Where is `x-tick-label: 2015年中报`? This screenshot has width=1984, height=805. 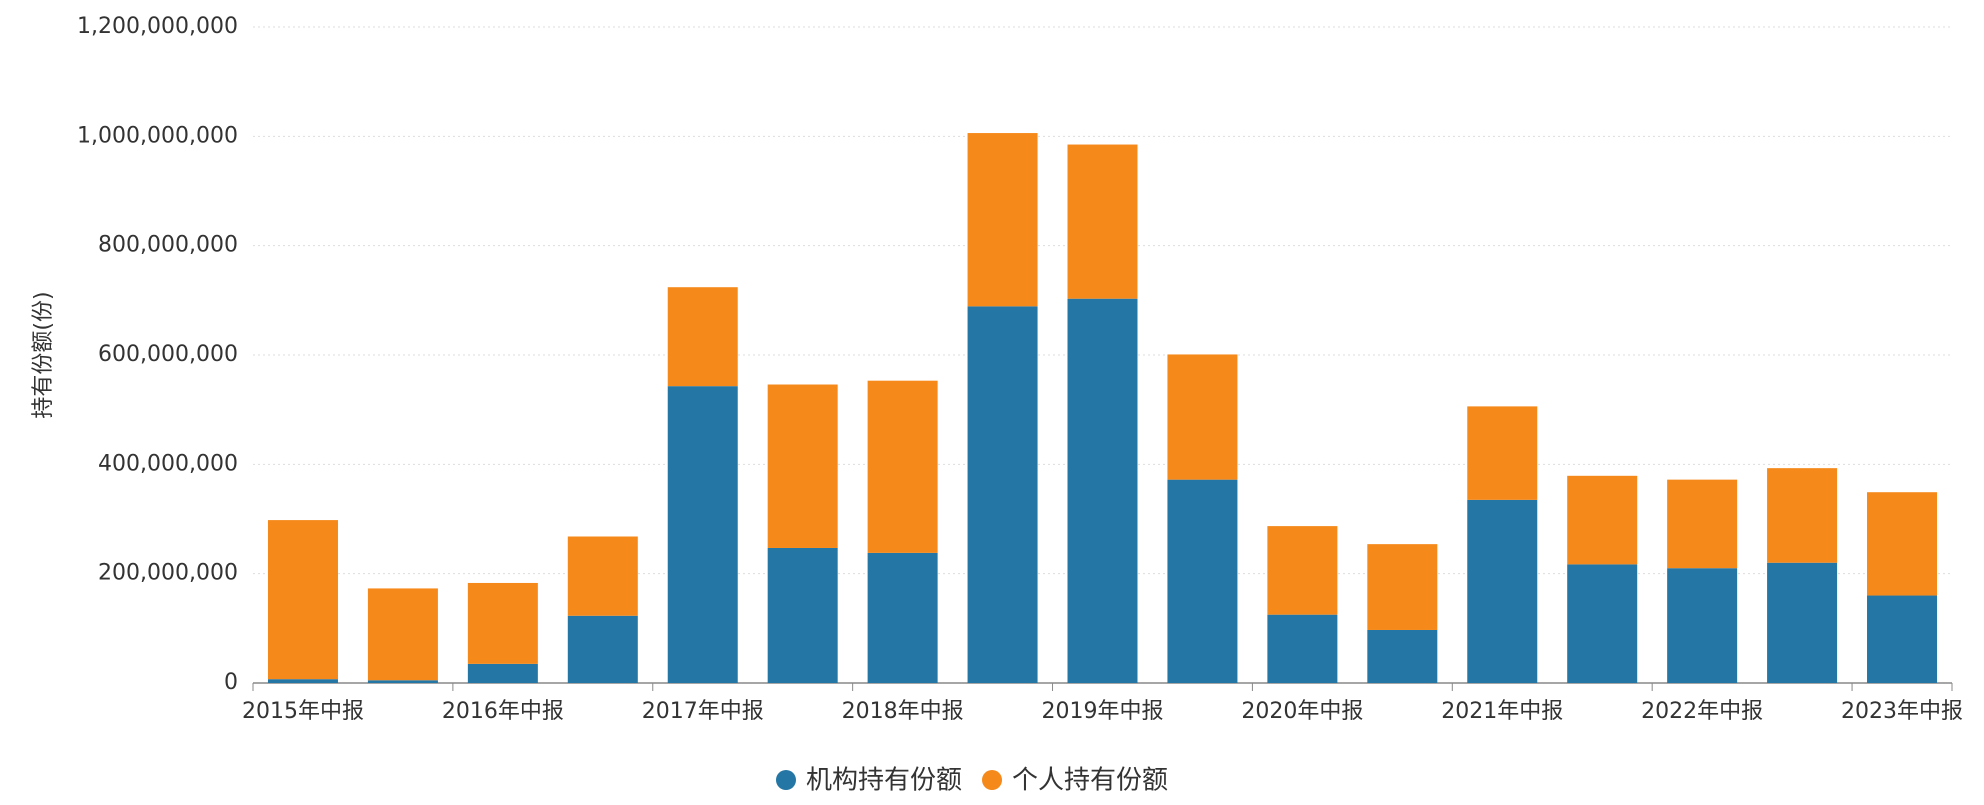 x-tick-label: 2015年中报 is located at coordinates (303, 711).